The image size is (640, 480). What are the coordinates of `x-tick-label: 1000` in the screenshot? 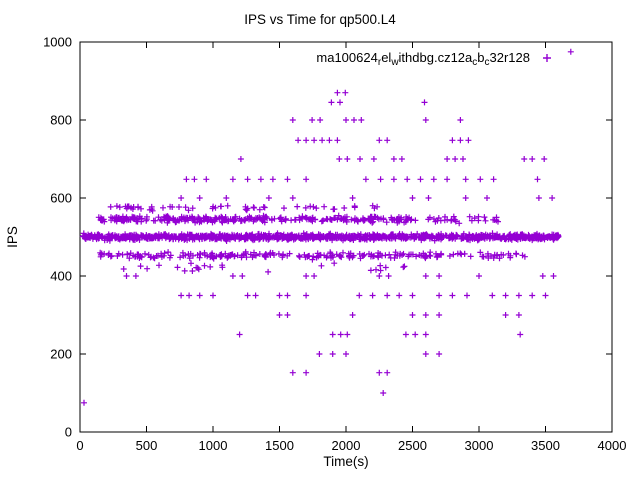 It's located at (213, 445).